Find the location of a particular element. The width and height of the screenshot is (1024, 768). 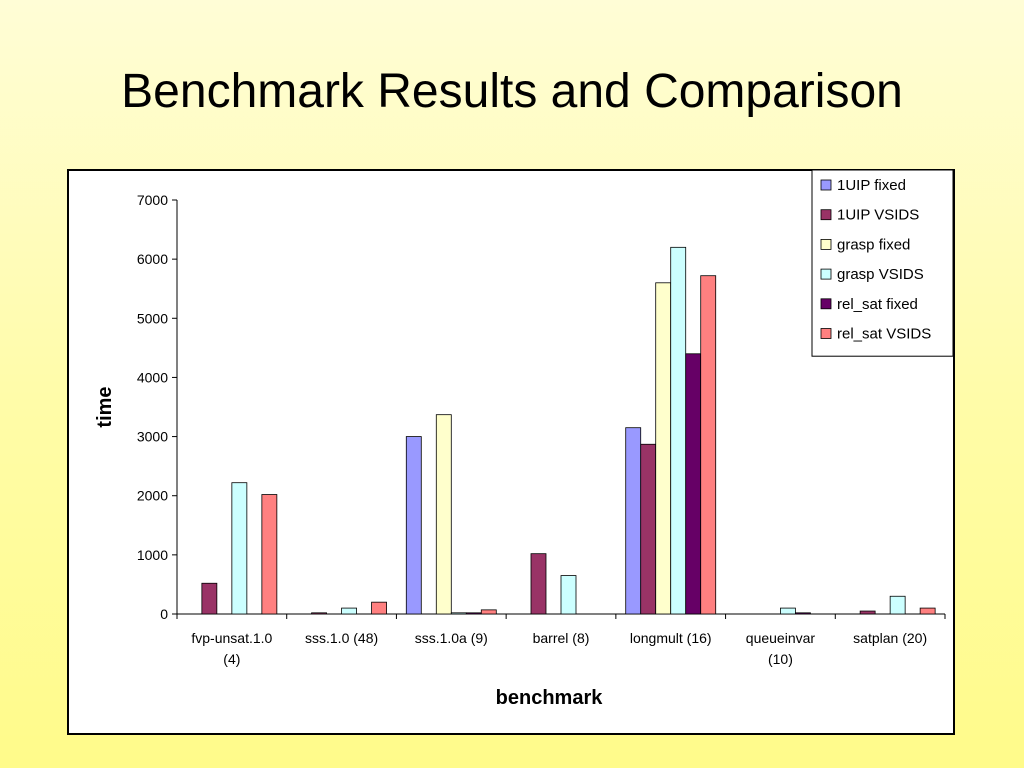

x-tick-label: sss.1.0 (48) is located at coordinates (341, 638).